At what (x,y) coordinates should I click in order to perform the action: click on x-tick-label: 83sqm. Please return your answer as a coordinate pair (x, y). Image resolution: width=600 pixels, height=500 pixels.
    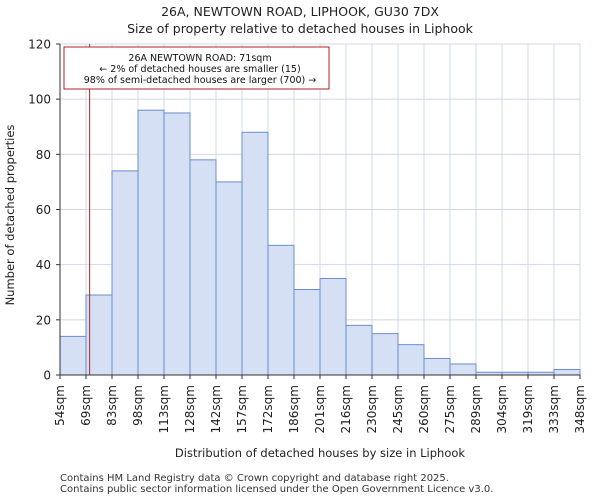
    Looking at the image, I should click on (112, 405).